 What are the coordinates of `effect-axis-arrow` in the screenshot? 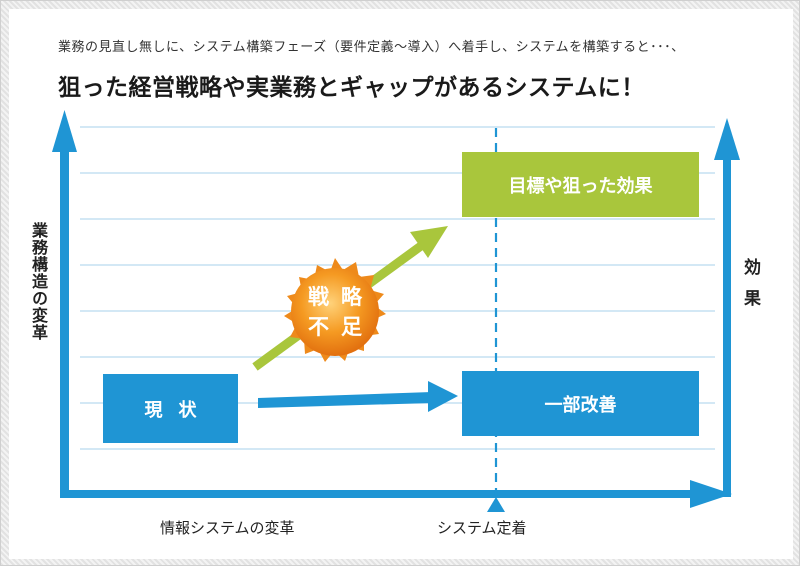 It's located at (727, 307).